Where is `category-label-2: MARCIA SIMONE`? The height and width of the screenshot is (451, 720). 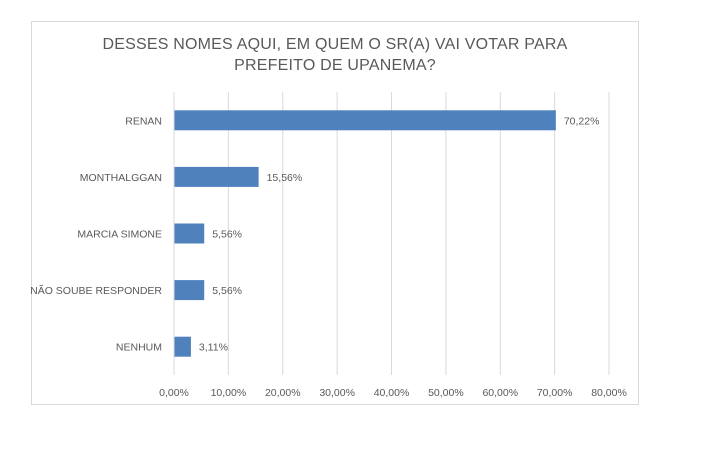
category-label-2: MARCIA SIMONE is located at coordinates (119, 235).